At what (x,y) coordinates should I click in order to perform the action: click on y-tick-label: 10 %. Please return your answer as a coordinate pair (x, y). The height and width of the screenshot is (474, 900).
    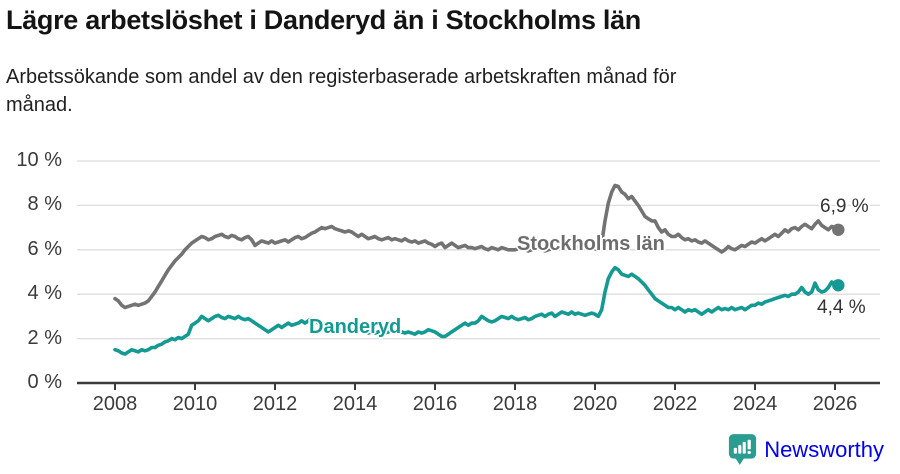
    Looking at the image, I should click on (39, 160).